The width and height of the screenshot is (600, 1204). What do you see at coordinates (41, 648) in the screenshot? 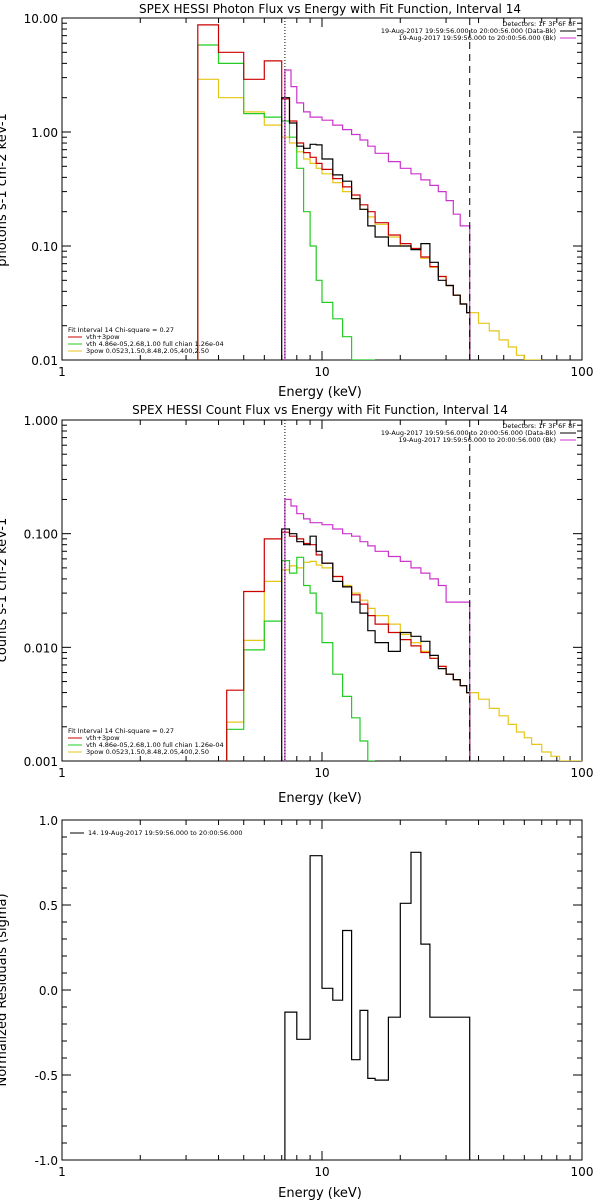
I see `y-tick-label: 0.010` at bounding box center [41, 648].